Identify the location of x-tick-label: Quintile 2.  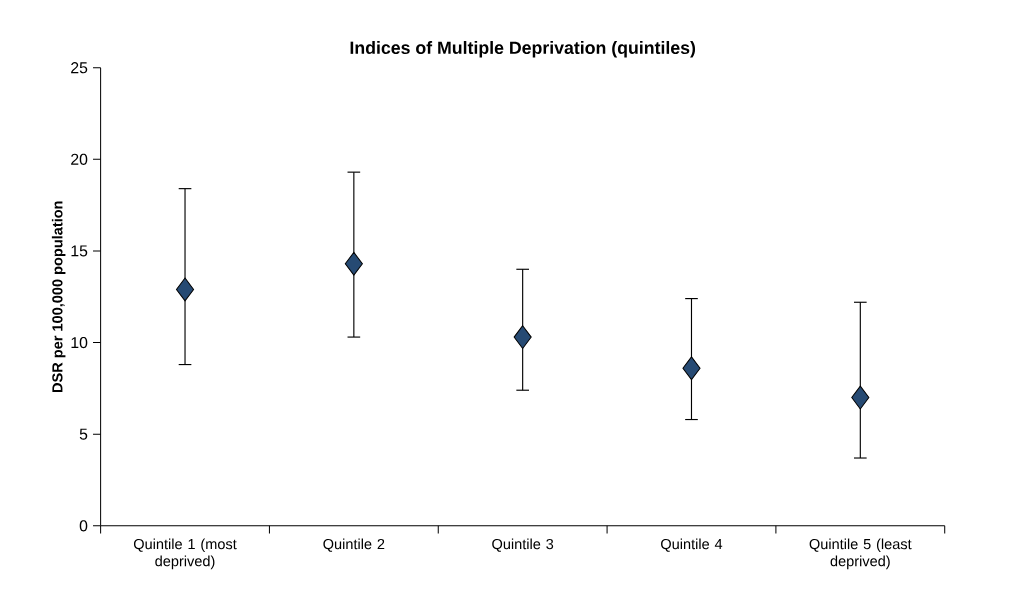
(354, 545).